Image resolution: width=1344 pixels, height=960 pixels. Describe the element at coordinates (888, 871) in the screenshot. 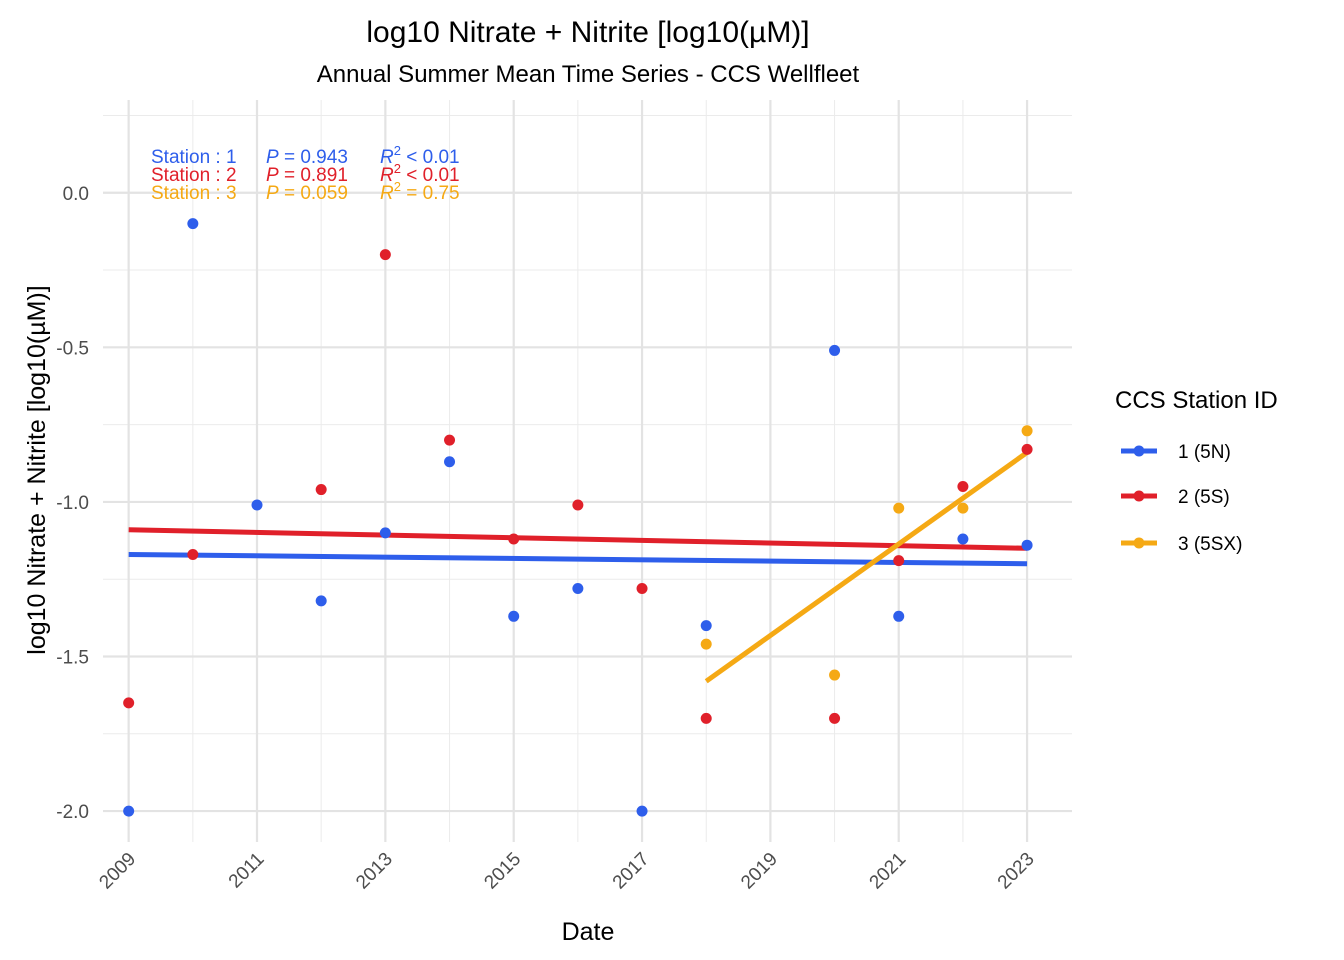

I see `x-tick-label: 2021` at that location.